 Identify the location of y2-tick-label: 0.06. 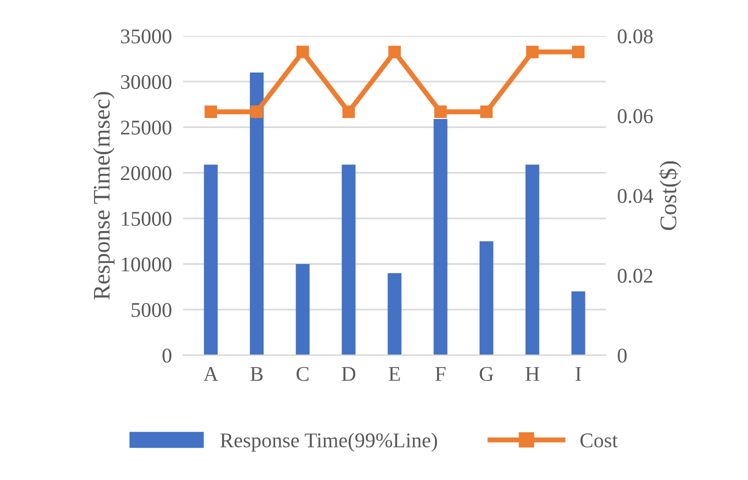
(635, 116).